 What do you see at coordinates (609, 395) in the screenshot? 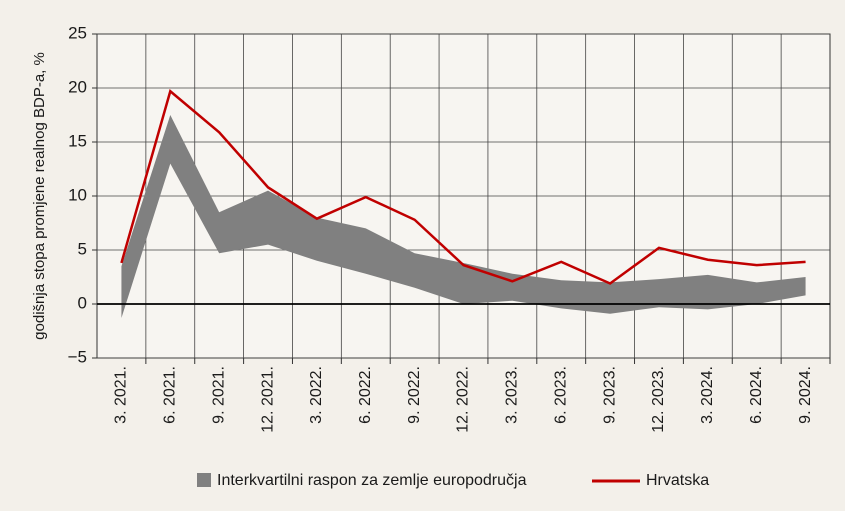
I see `x-tick-label: 9. 2023.` at bounding box center [609, 395].